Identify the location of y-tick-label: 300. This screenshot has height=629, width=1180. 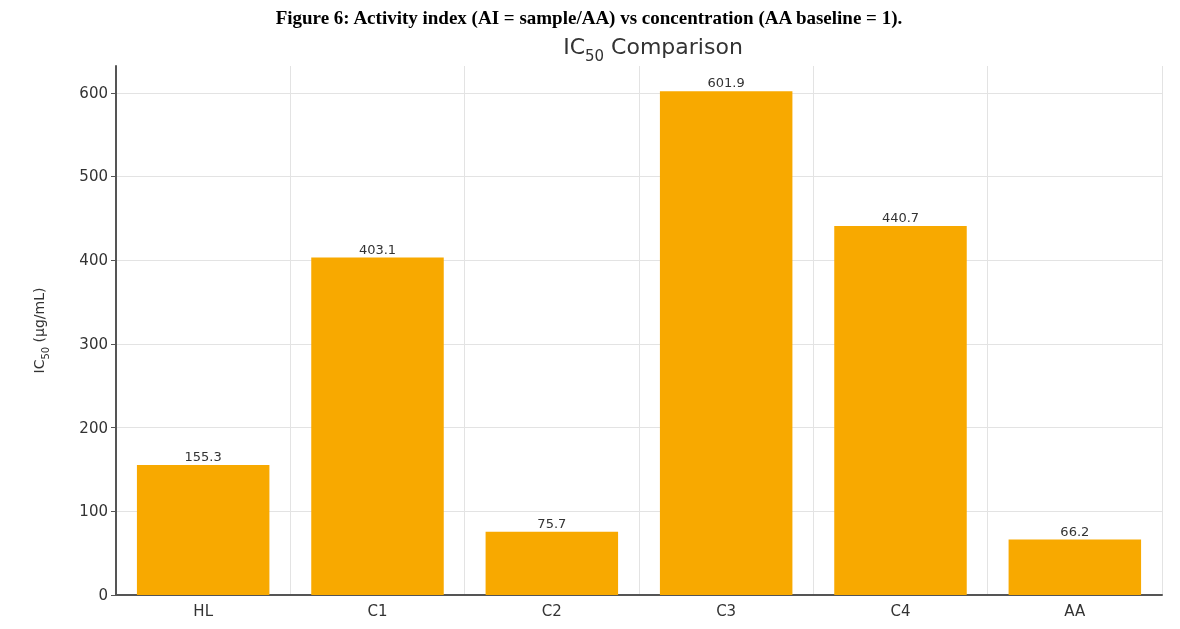
(93, 343).